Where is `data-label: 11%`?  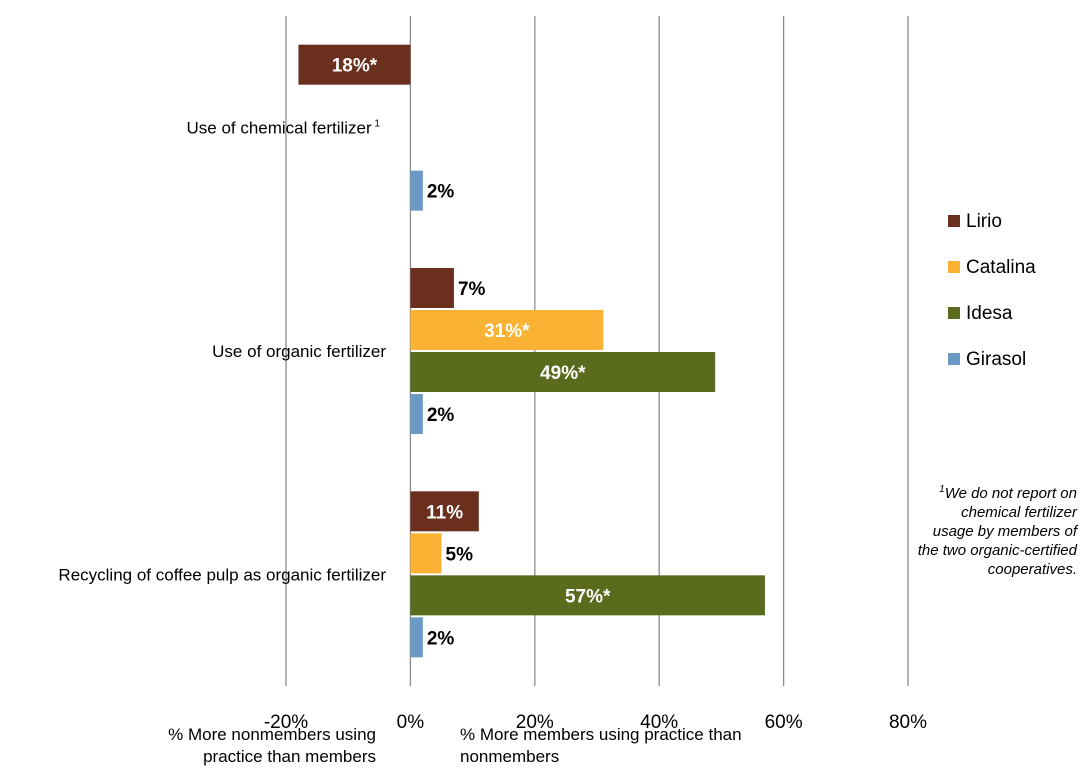 data-label: 11% is located at coordinates (444, 512).